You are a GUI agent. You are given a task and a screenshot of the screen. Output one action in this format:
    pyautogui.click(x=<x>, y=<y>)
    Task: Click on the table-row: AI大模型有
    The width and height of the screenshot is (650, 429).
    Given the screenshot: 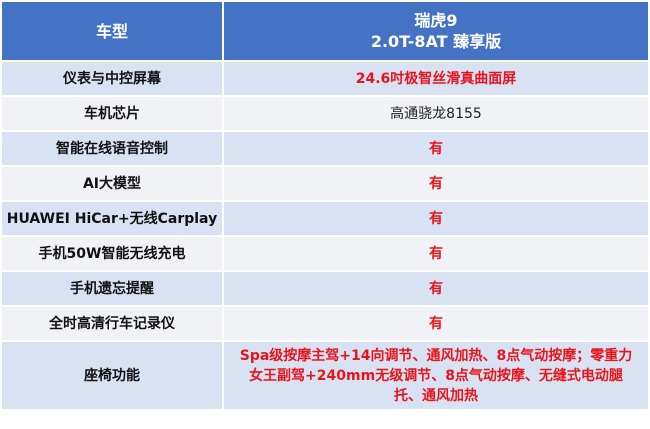 What is the action you would take?
    pyautogui.click(x=325, y=183)
    